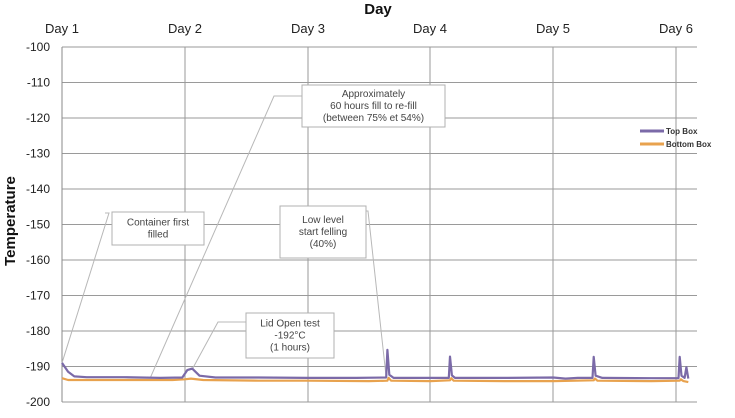  Describe the element at coordinates (369, 28) in the screenshot. I see `x-tick-labels: Day 1 Day 2 Day 3 Day 4 Day 5 Day 6` at that location.